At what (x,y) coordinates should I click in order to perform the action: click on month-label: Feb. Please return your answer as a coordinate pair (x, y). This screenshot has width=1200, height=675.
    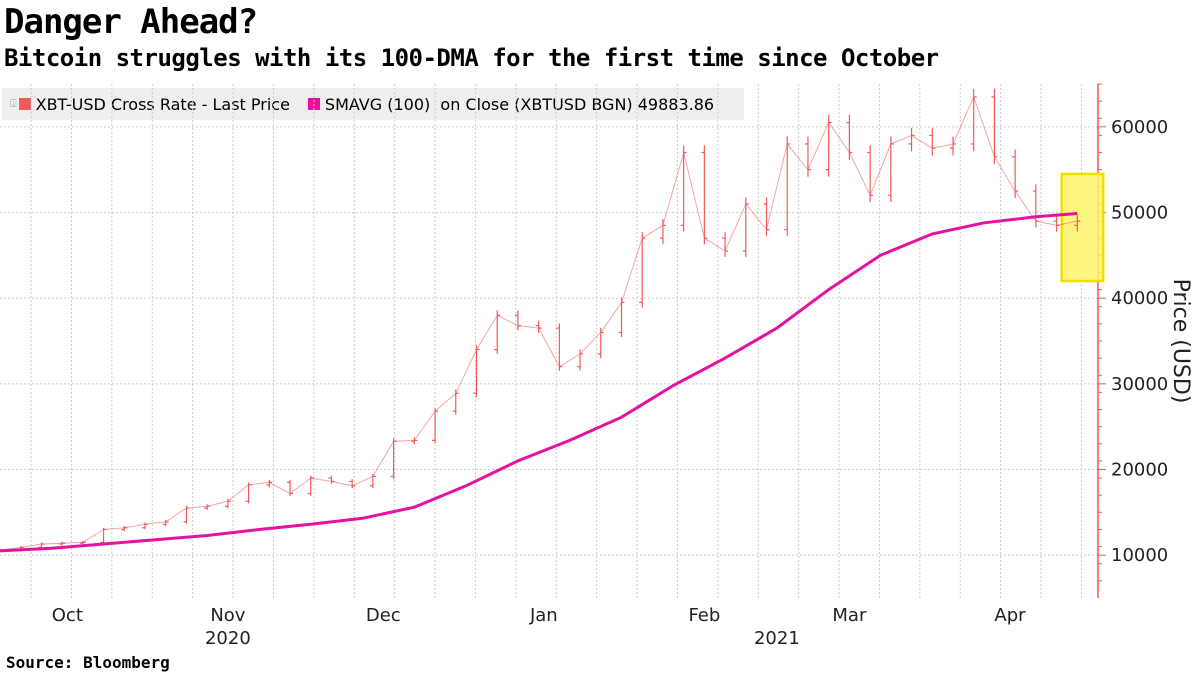
    Looking at the image, I should click on (704, 615).